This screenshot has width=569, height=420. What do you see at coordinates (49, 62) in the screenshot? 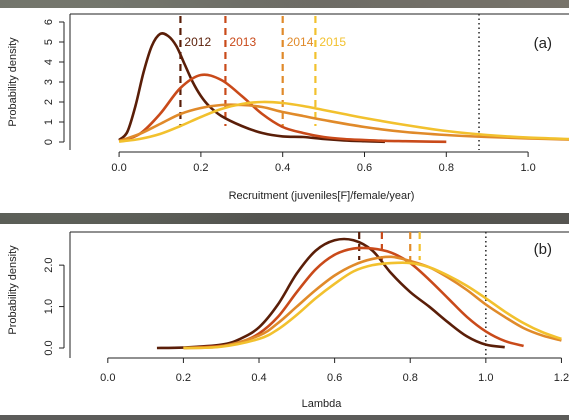
I see `y-tick-label: 4` at bounding box center [49, 62].